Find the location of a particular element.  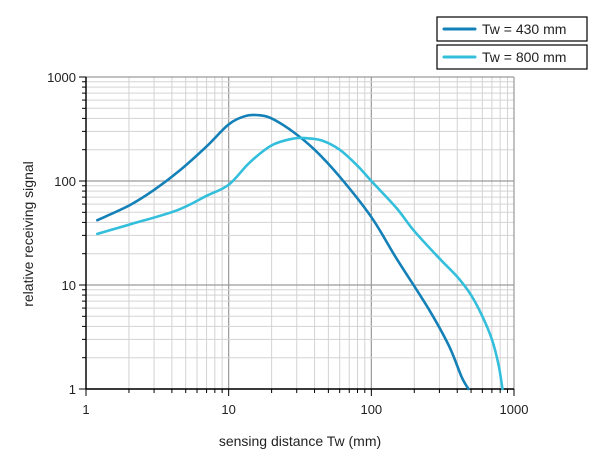

x-tick-label: 1 is located at coordinates (85, 409).